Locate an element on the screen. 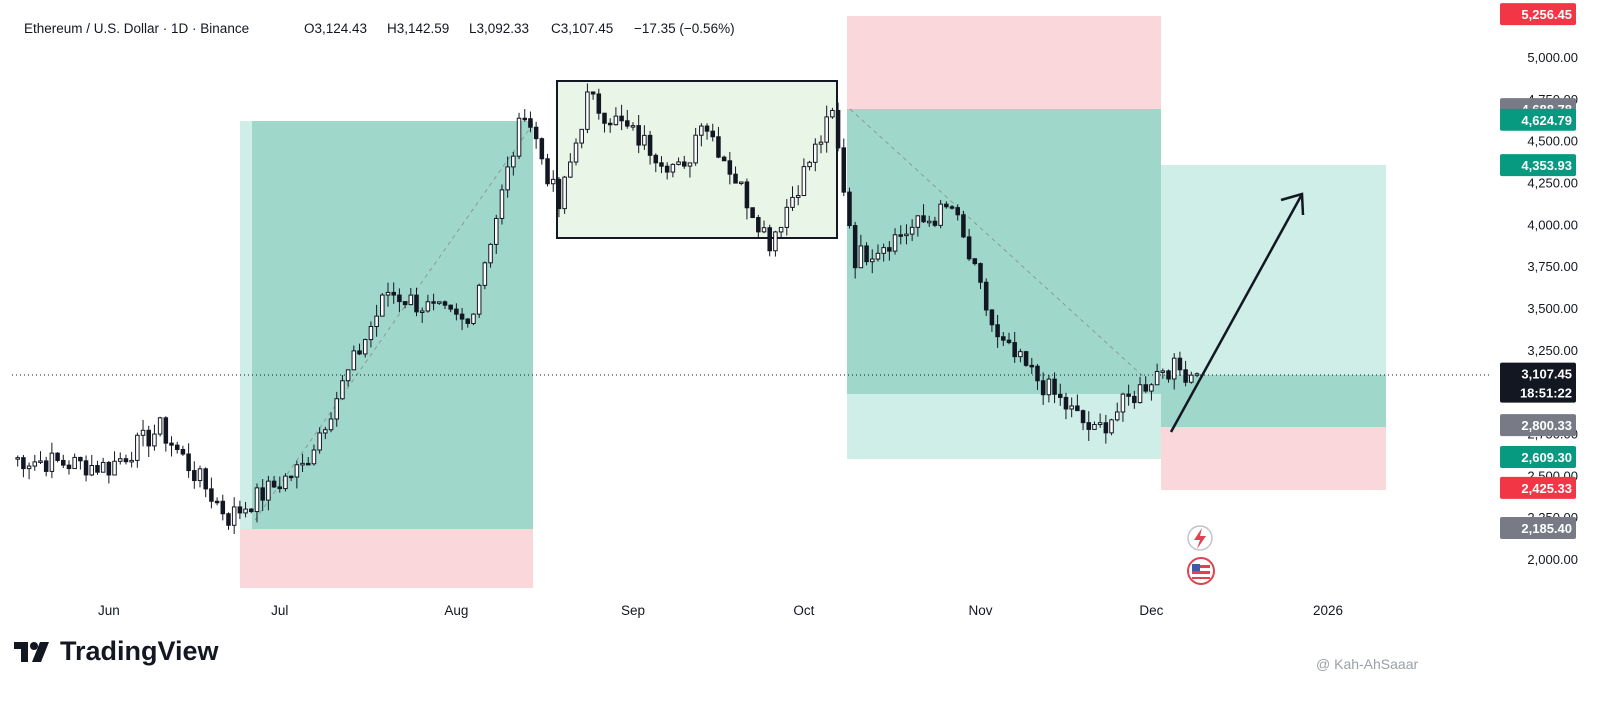  short-position-profit-zone is located at coordinates (1004, 251).